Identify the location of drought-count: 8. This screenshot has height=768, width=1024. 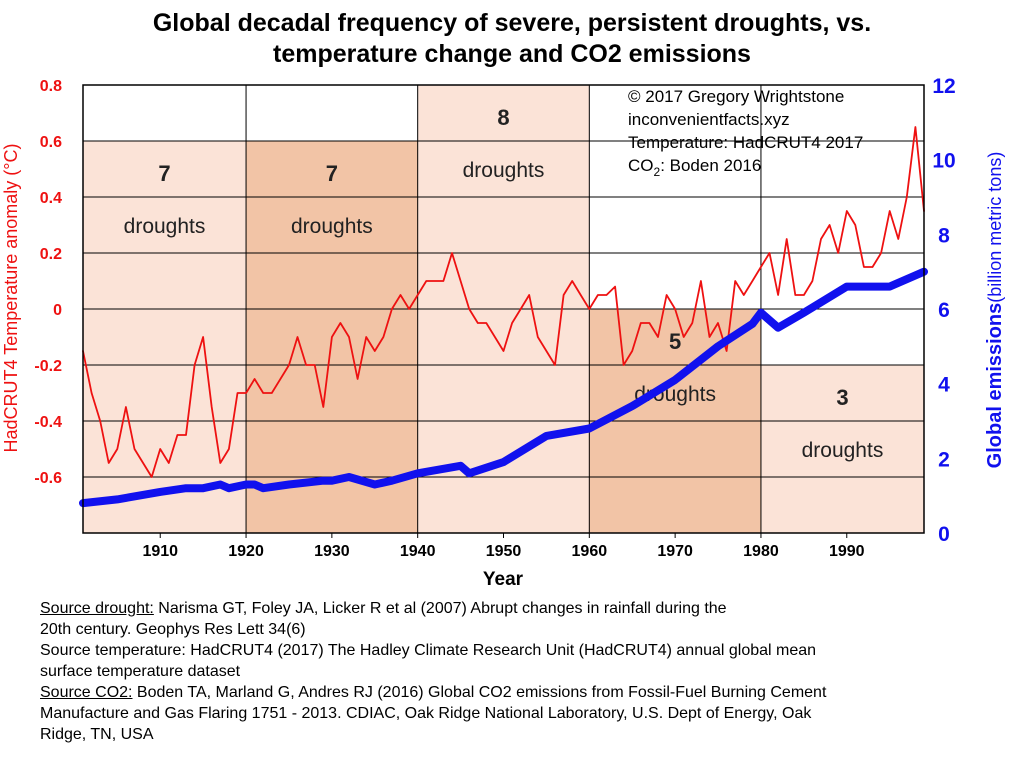
(503, 117).